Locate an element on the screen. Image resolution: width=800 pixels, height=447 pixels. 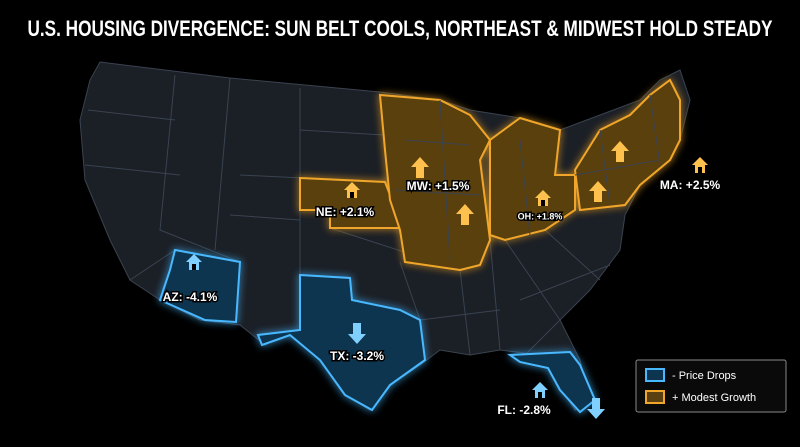
legend-box is located at coordinates (711, 386).